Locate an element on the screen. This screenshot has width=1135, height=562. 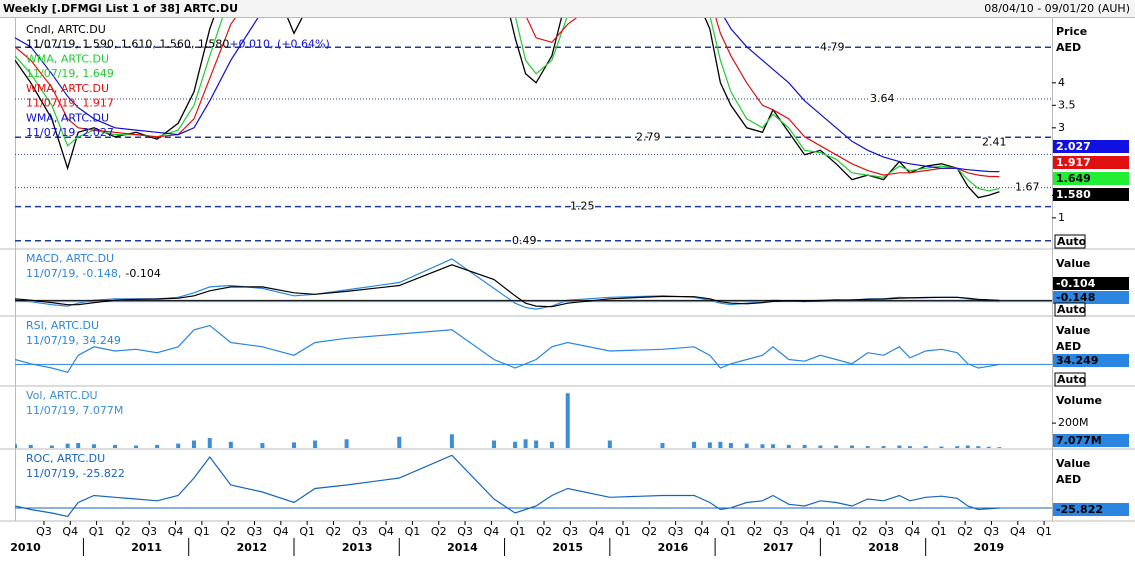
legend-name: Cndl, ARTC.DU is located at coordinates (66, 29).